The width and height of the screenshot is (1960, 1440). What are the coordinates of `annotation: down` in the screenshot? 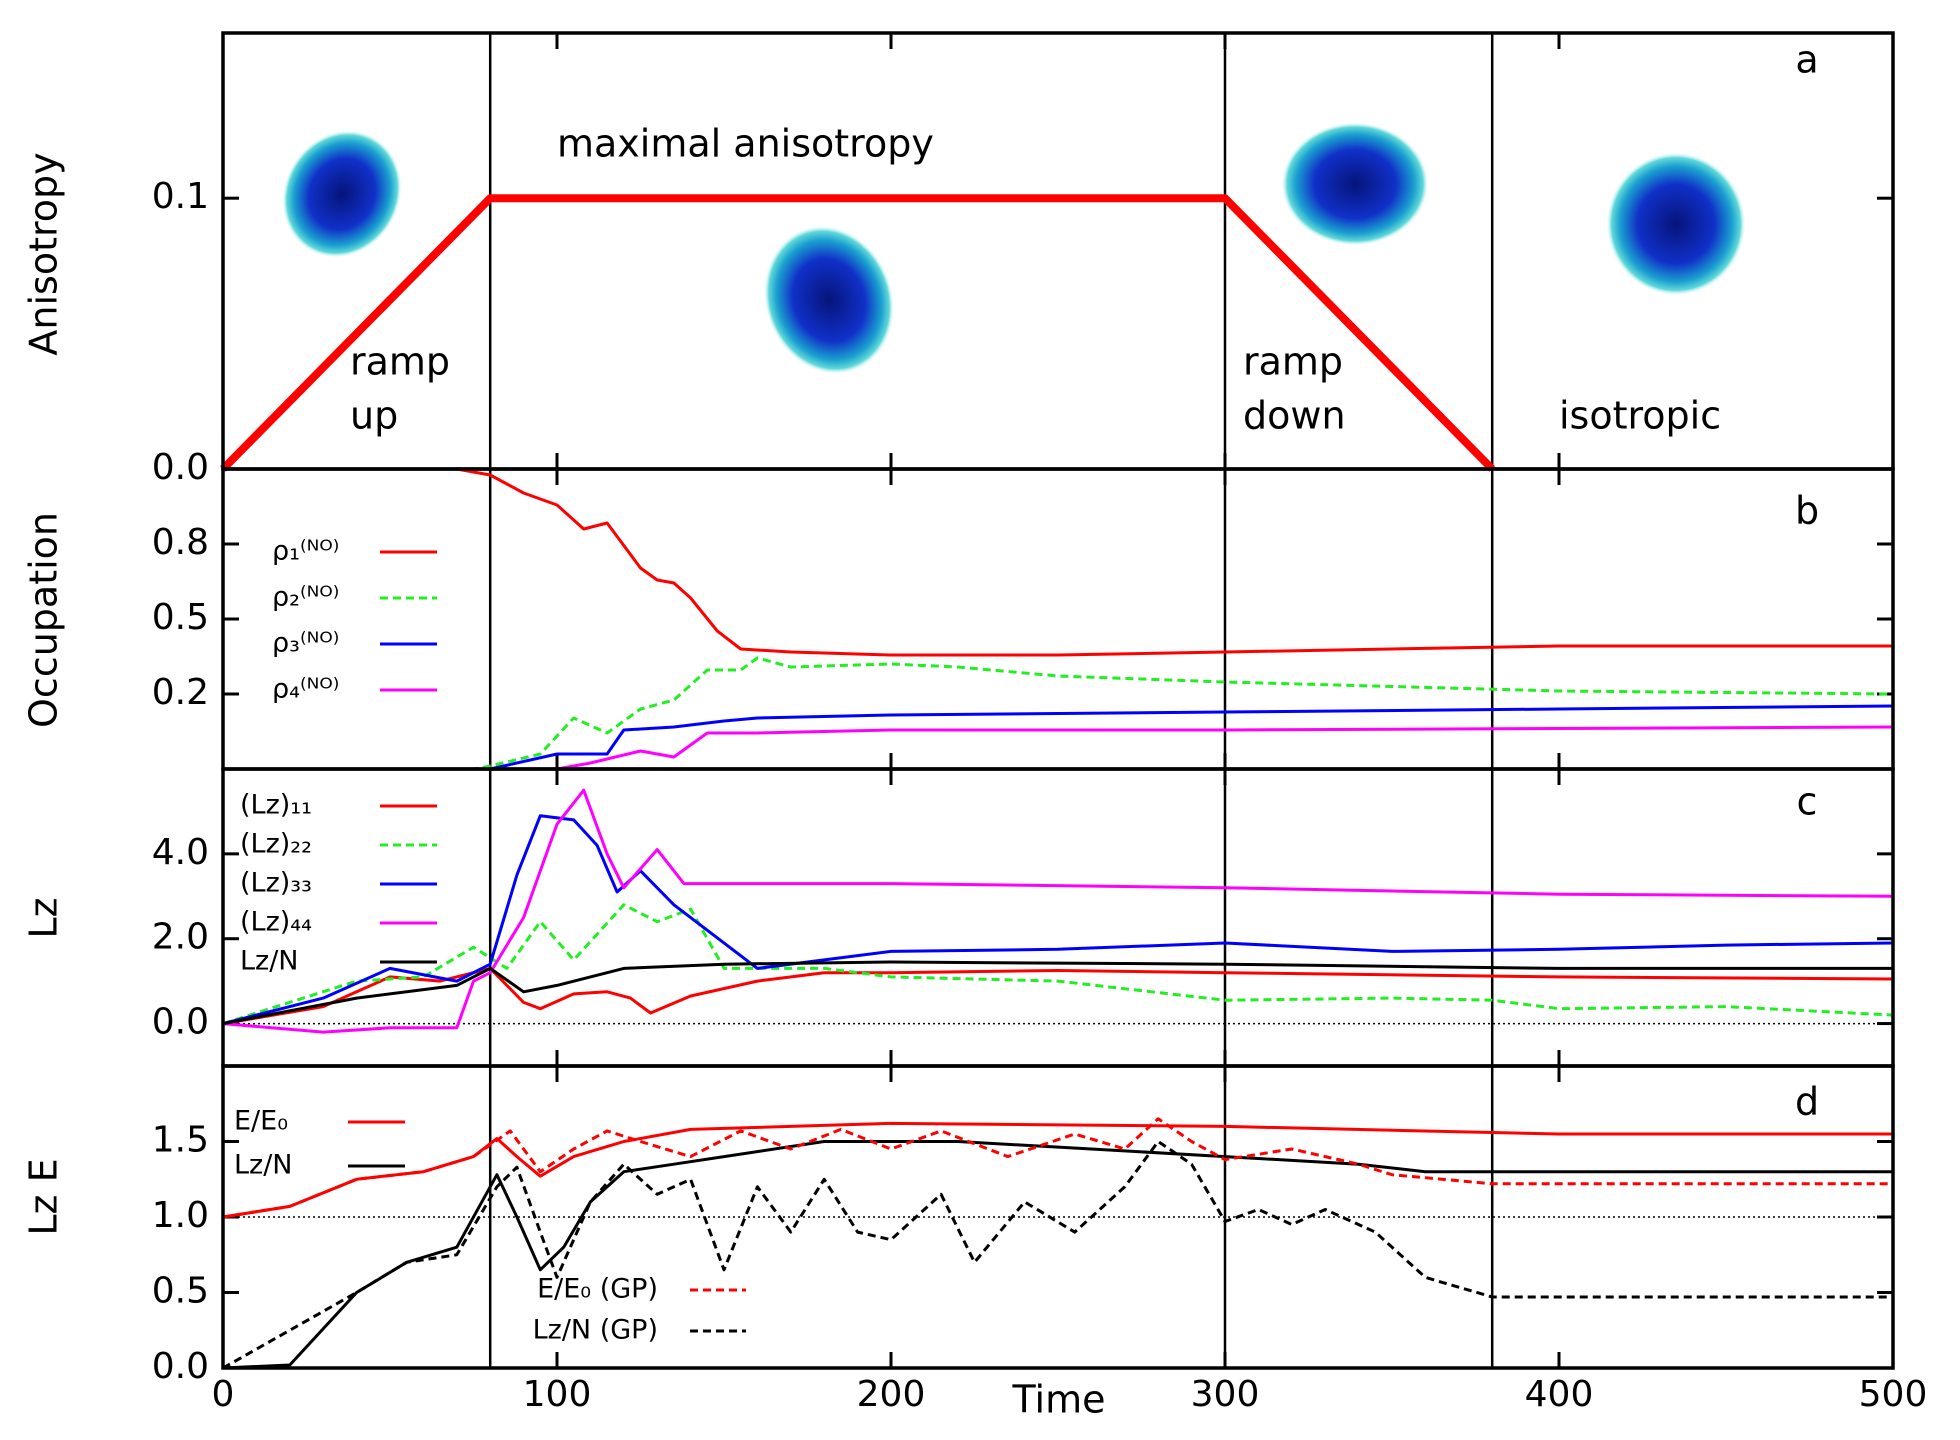 It's located at (1294, 416).